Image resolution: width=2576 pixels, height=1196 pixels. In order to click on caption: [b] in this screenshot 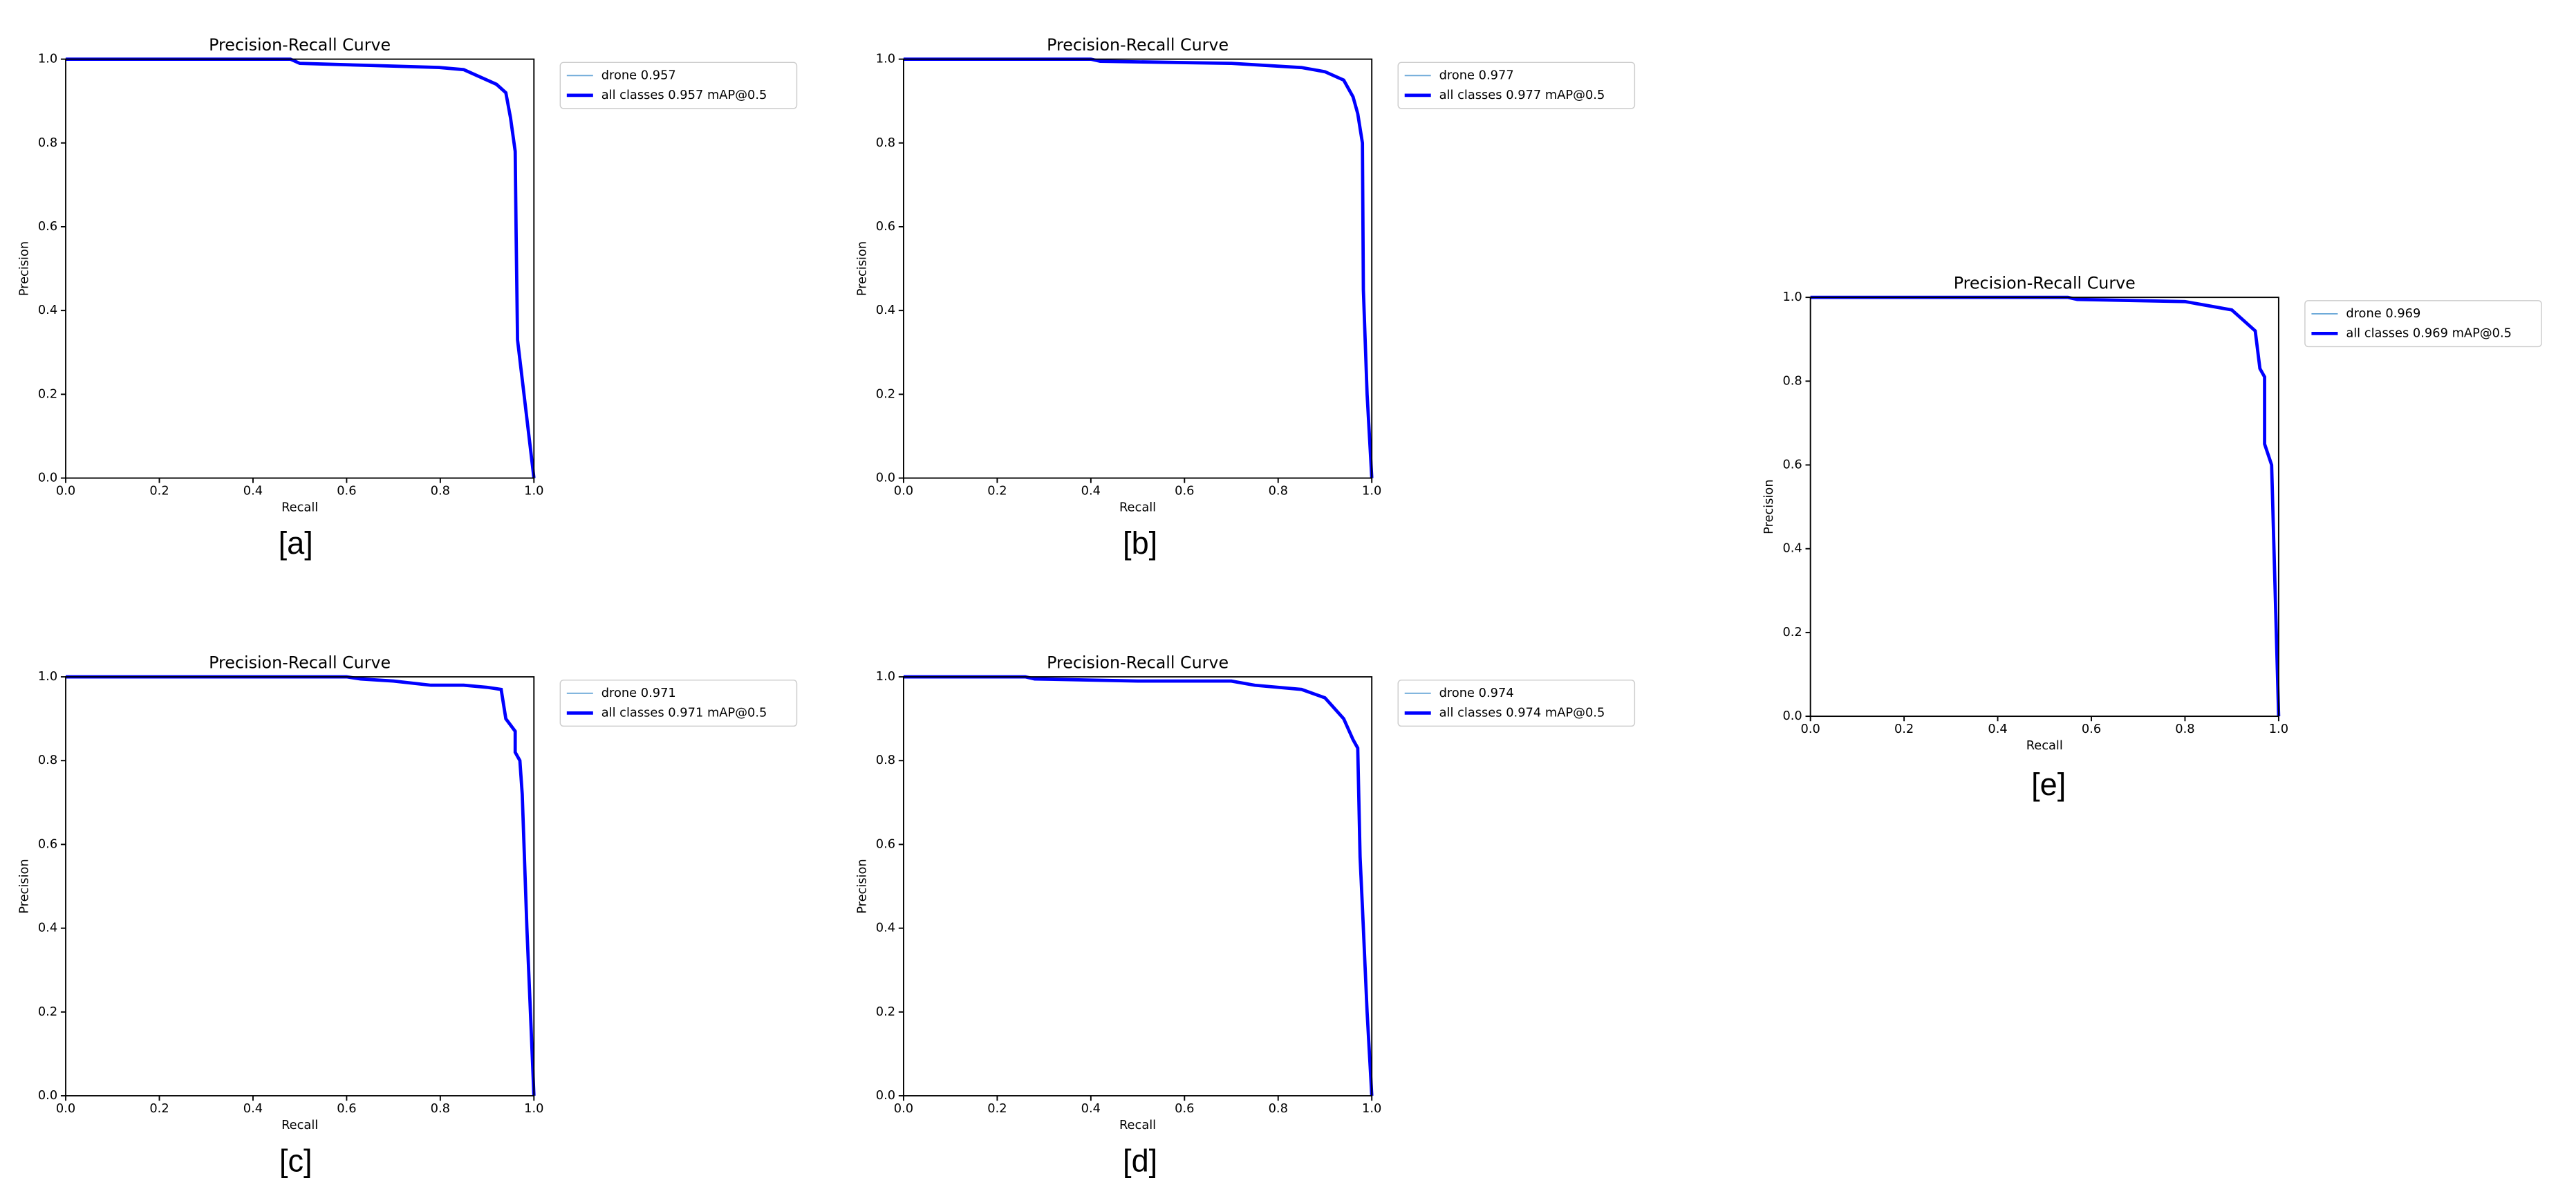, I will do `click(1140, 543)`.